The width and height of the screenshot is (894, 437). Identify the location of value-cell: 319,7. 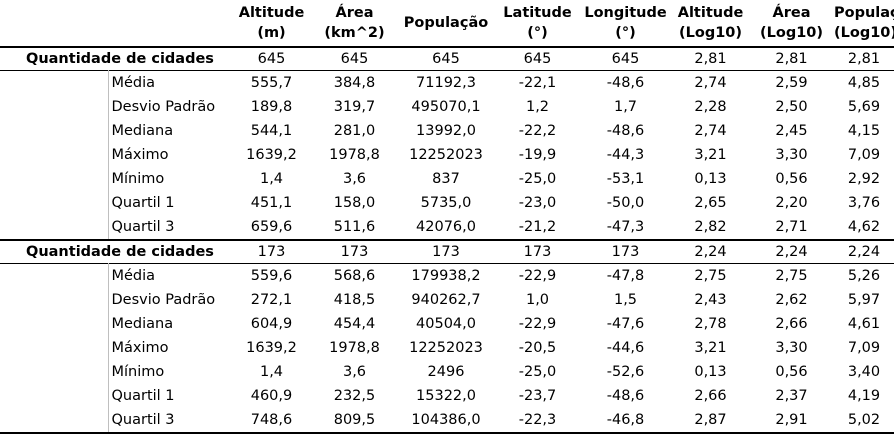
(354, 107).